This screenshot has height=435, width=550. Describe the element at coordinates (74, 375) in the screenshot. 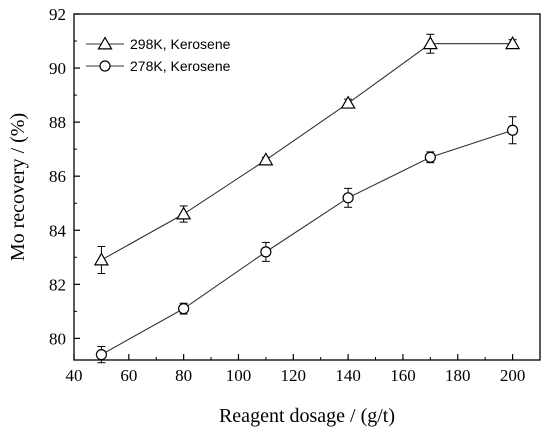

I see `x-tick-label-40: 40` at that location.